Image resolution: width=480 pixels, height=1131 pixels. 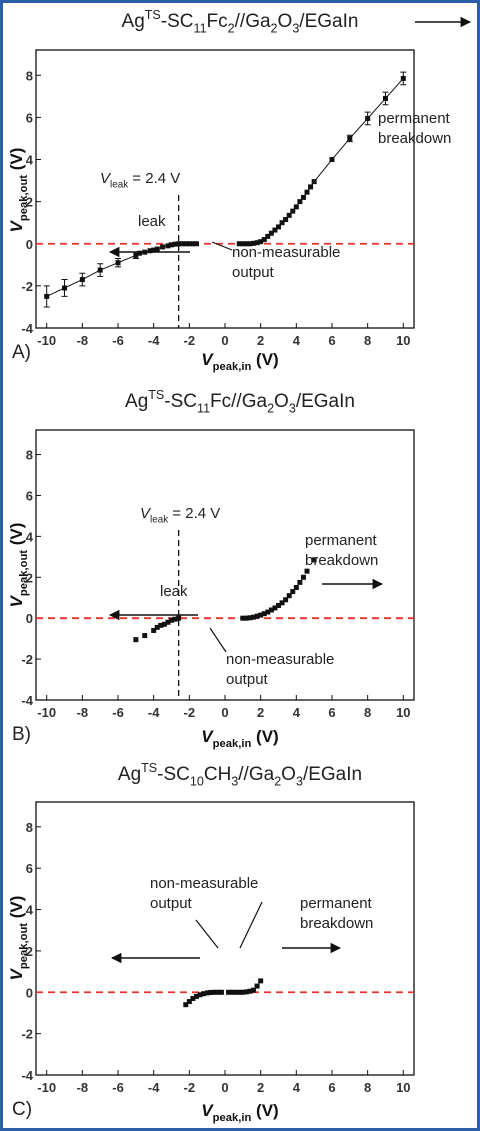 I want to click on x-tick-label: 10, so click(x=403, y=712).